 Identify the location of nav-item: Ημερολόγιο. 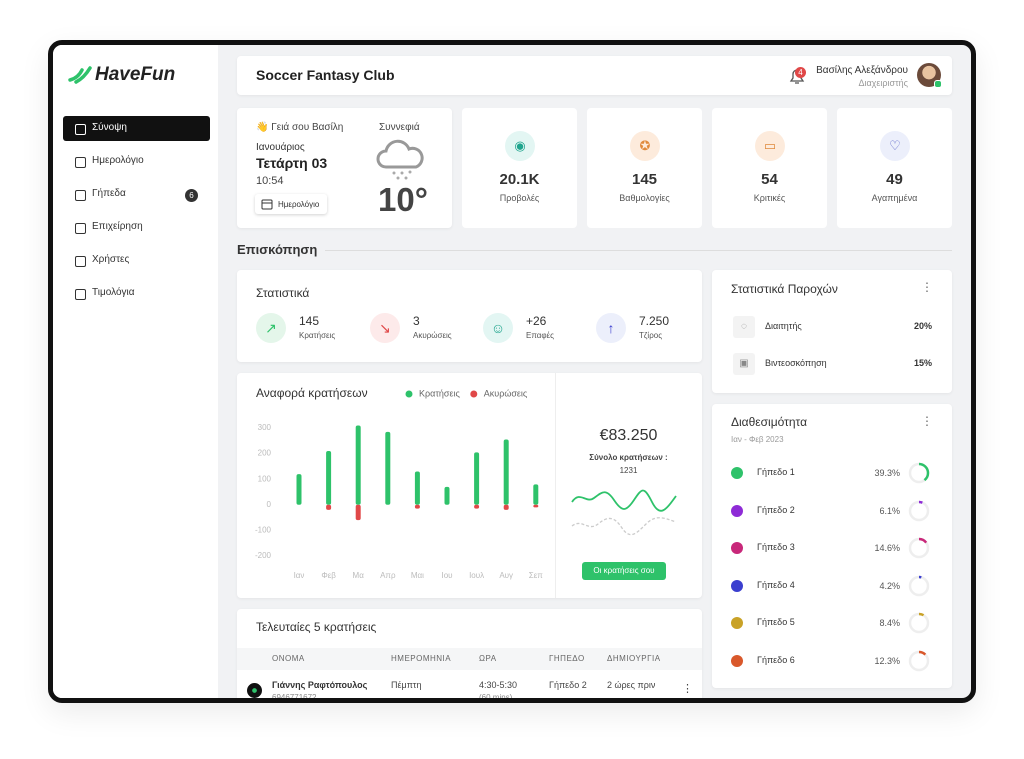
(118, 160).